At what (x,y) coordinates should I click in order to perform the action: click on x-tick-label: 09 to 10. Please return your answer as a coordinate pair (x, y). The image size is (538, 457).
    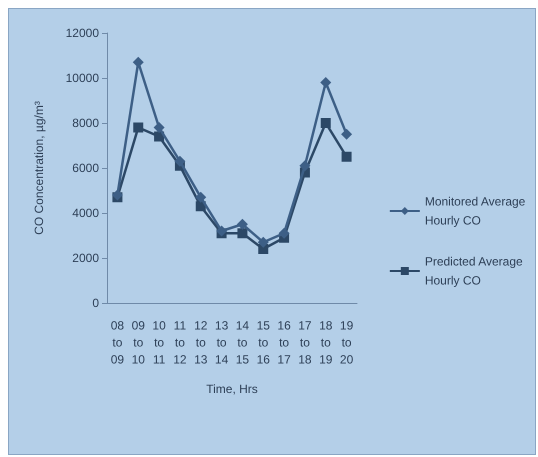
    Looking at the image, I should click on (139, 342).